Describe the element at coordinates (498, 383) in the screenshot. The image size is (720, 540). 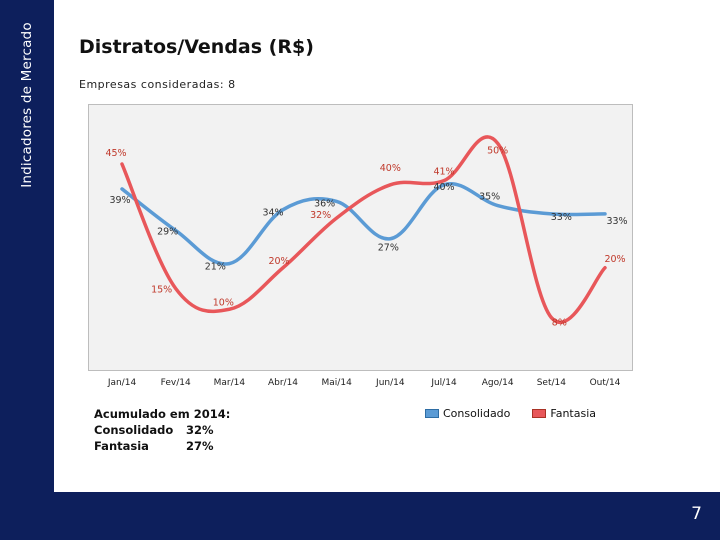
I see `x-tick-label: Ago/14` at that location.